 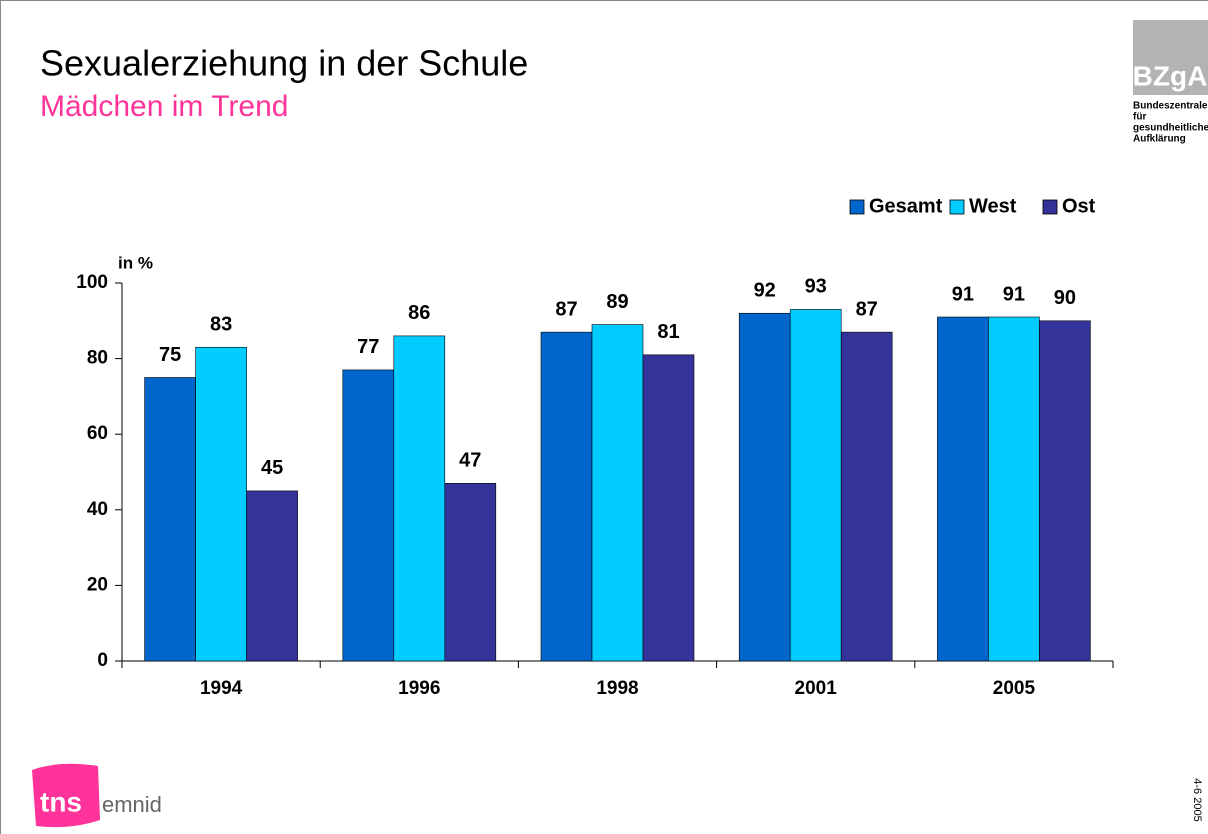 I want to click on data-label: 81, so click(x=668, y=332).